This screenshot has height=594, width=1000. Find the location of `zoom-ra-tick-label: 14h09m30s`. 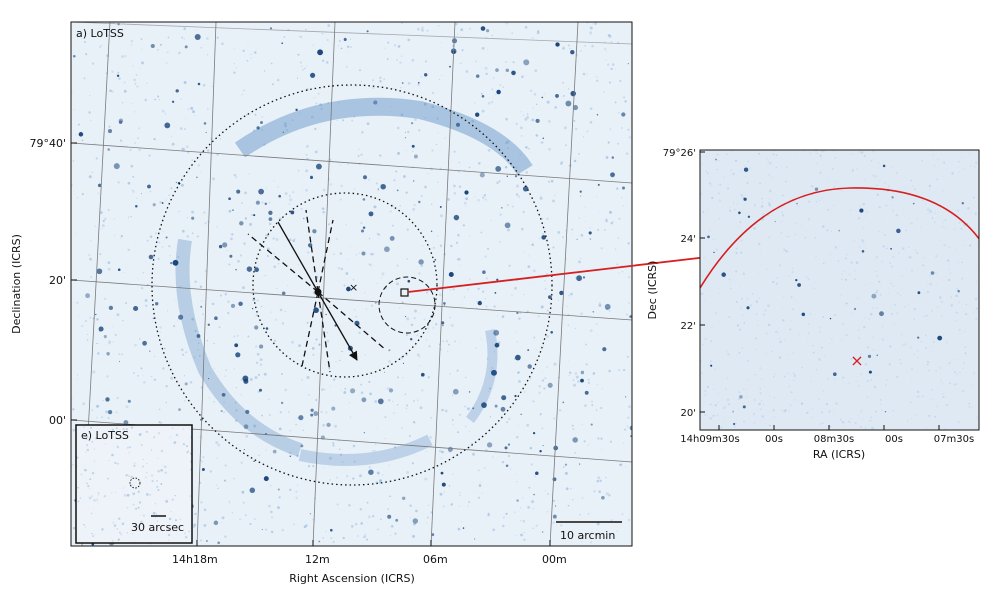

zoom-ra-tick-label: 14h09m30s is located at coordinates (709, 439).